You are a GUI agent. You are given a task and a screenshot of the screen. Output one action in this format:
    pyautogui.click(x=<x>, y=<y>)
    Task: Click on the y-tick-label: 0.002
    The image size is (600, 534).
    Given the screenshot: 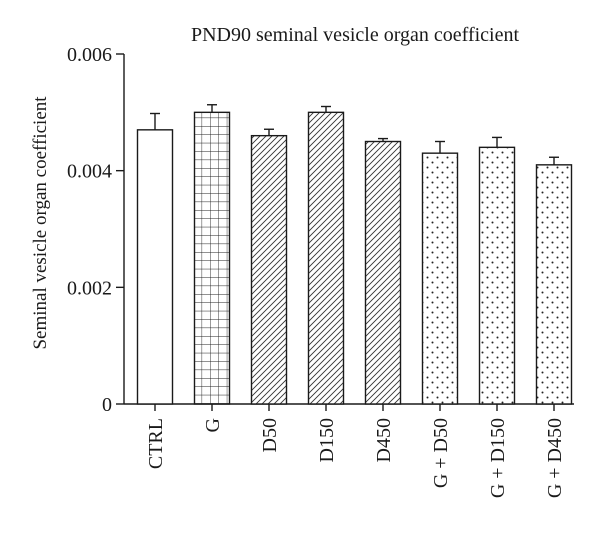 What is the action you would take?
    pyautogui.click(x=89, y=288)
    